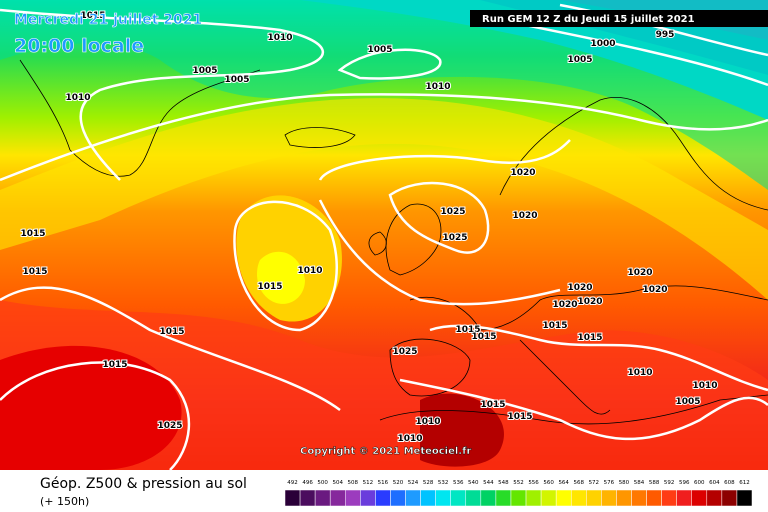 The image size is (768, 512). I want to click on legend-label: 512, so click(368, 483).